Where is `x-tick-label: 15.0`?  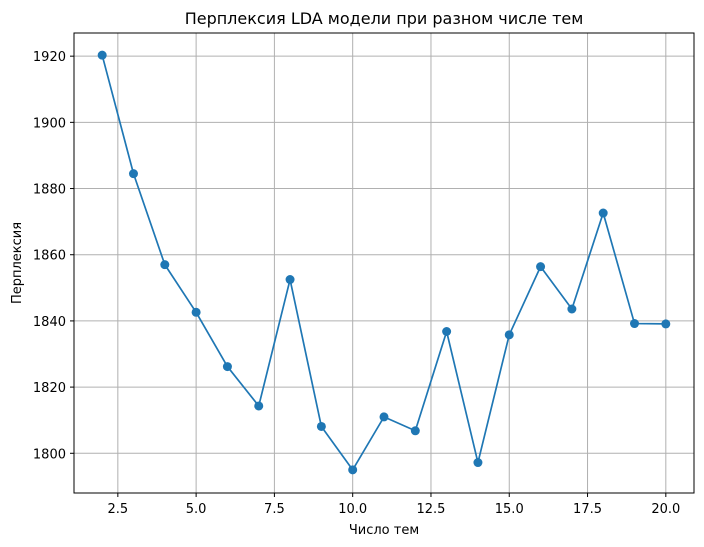 x-tick-label: 15.0 is located at coordinates (509, 509).